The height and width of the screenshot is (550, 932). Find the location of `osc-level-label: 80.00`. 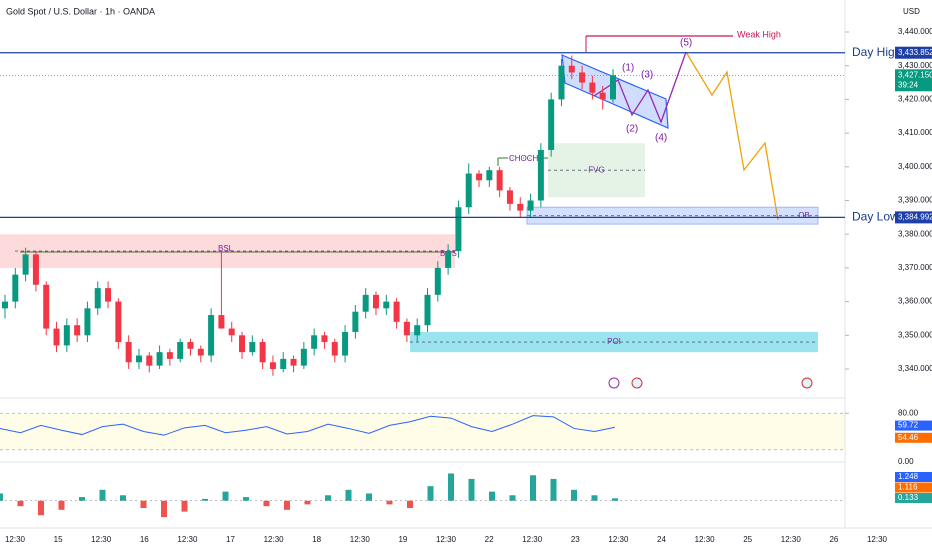

osc-level-label: 80.00 is located at coordinates (908, 412).